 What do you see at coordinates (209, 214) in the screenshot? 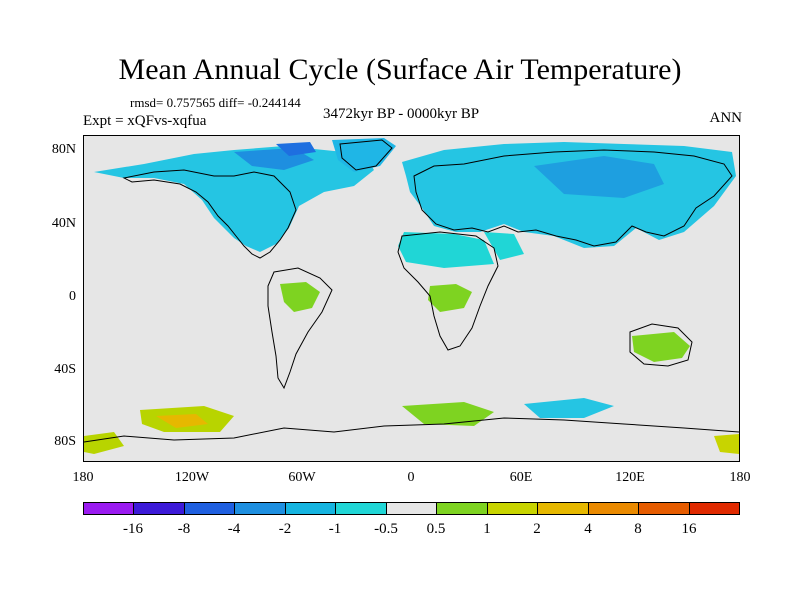
I see `coast-north-america` at bounding box center [209, 214].